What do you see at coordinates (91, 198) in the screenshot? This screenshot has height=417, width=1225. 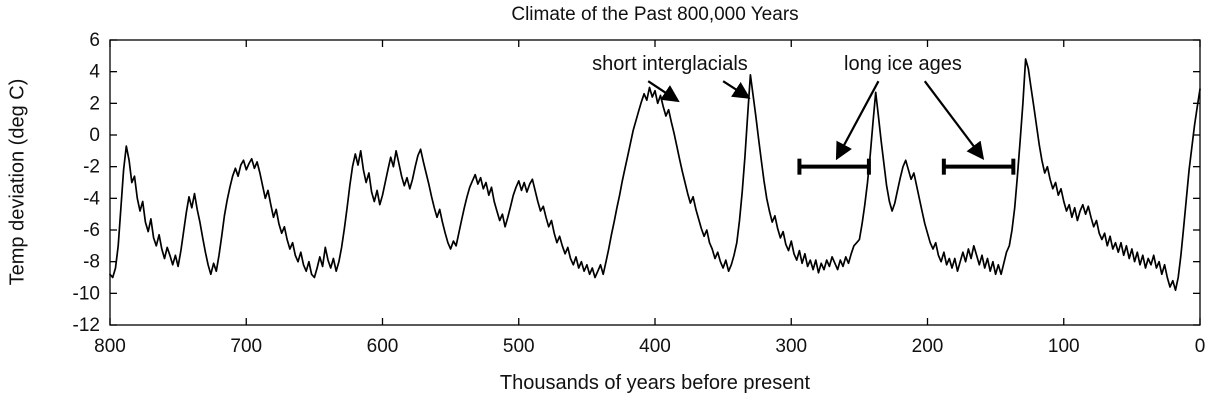 I see `y-tick-label: -4` at bounding box center [91, 198].